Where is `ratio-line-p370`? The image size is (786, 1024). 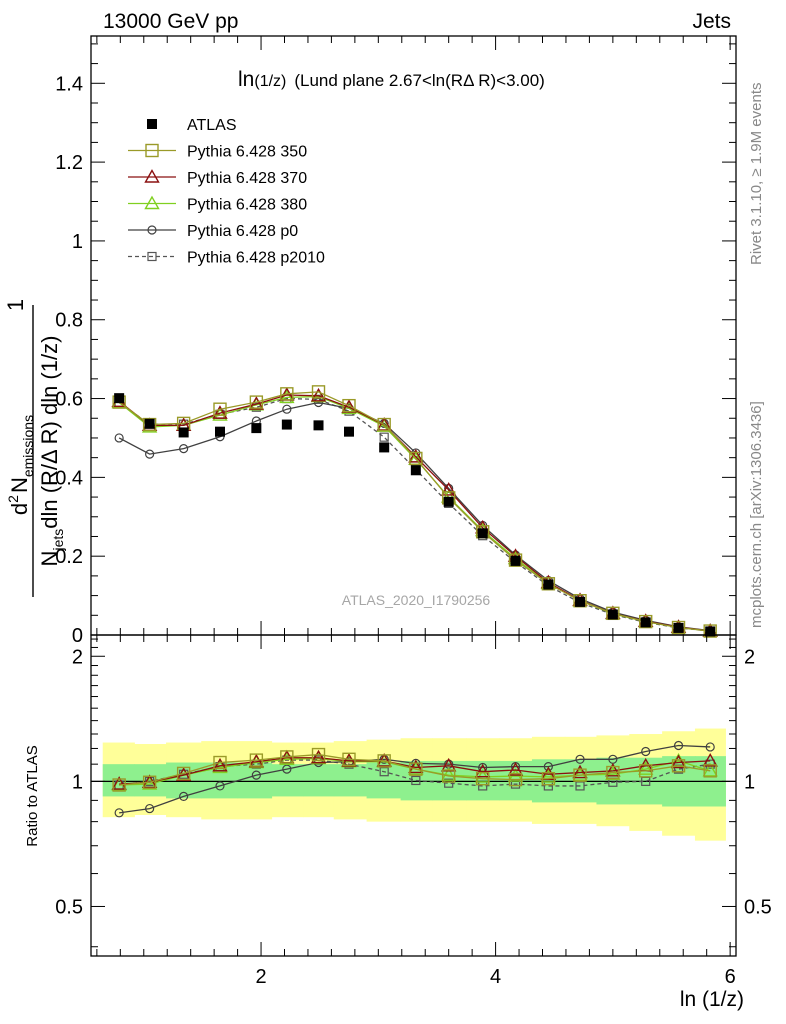
ratio-line-p370 is located at coordinates (415, 771).